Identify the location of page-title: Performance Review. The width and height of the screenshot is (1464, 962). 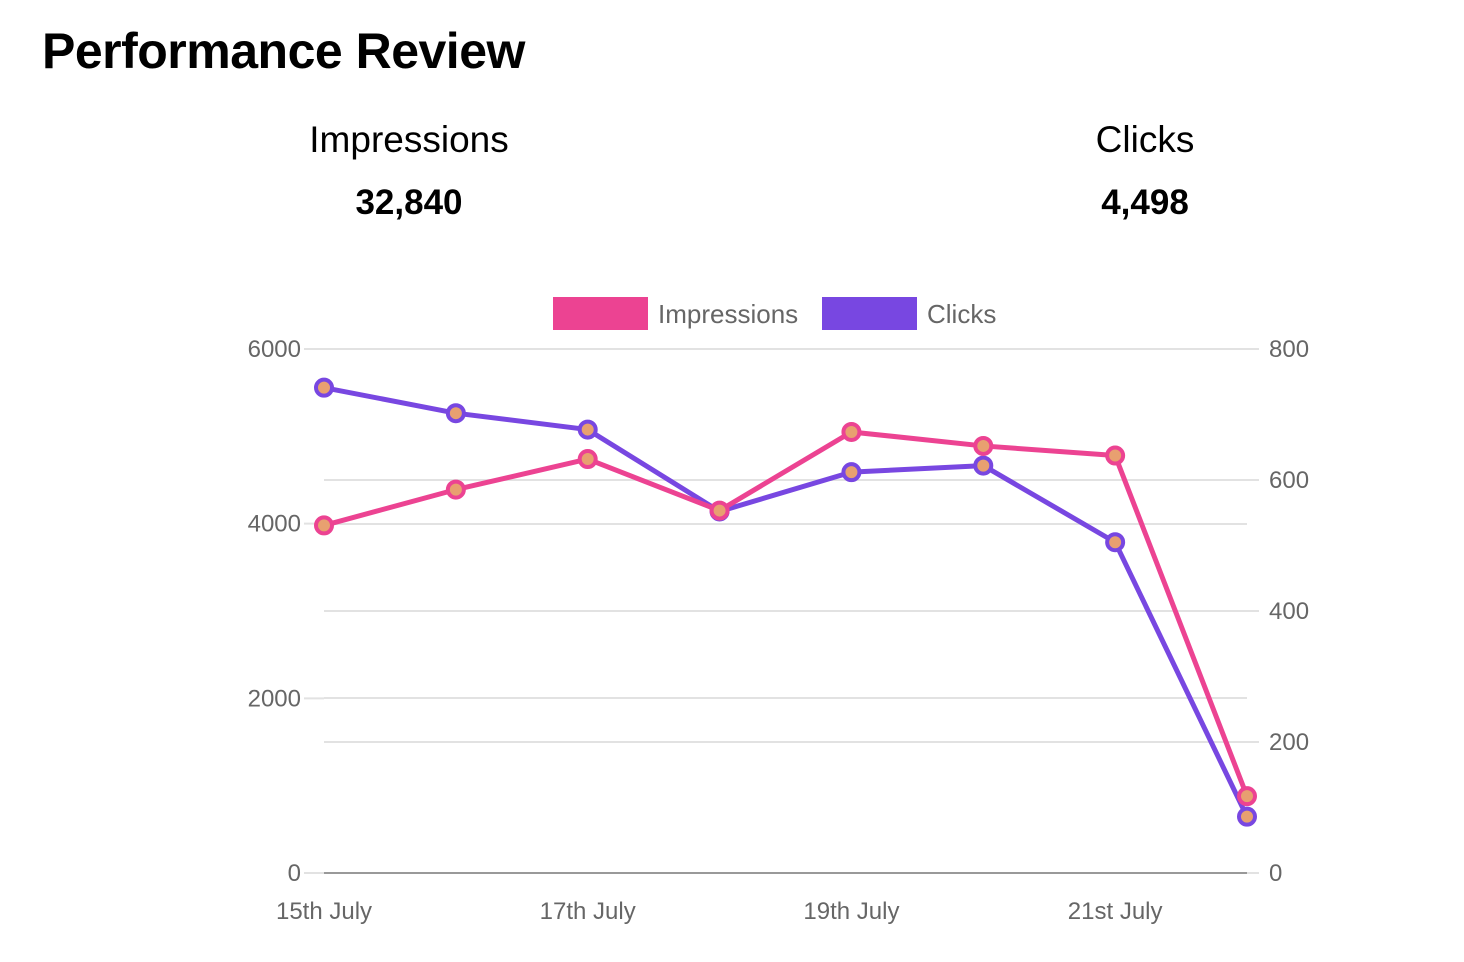
(283, 51).